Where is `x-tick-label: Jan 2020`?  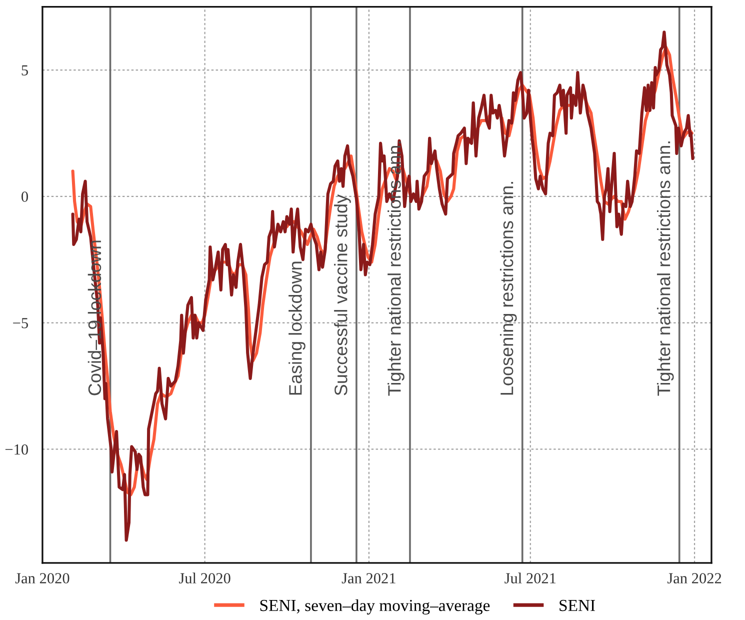
x-tick-label: Jan 2020 is located at coordinates (42, 578).